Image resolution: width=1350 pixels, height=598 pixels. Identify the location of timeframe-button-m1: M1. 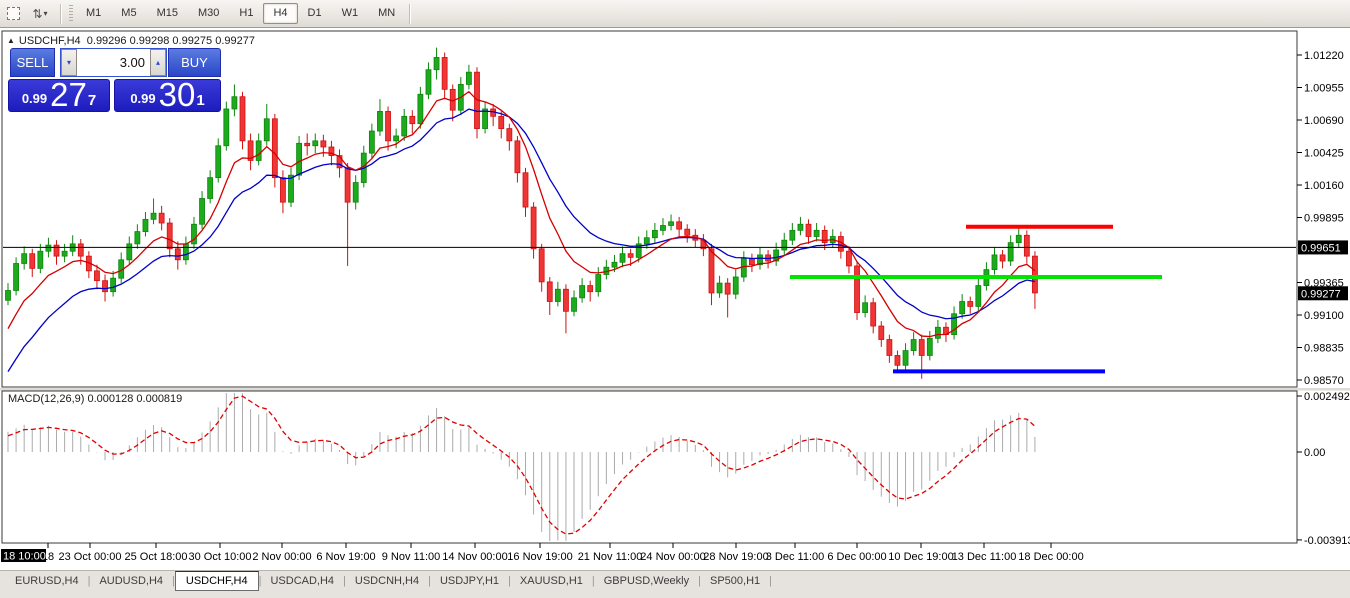
(94, 13).